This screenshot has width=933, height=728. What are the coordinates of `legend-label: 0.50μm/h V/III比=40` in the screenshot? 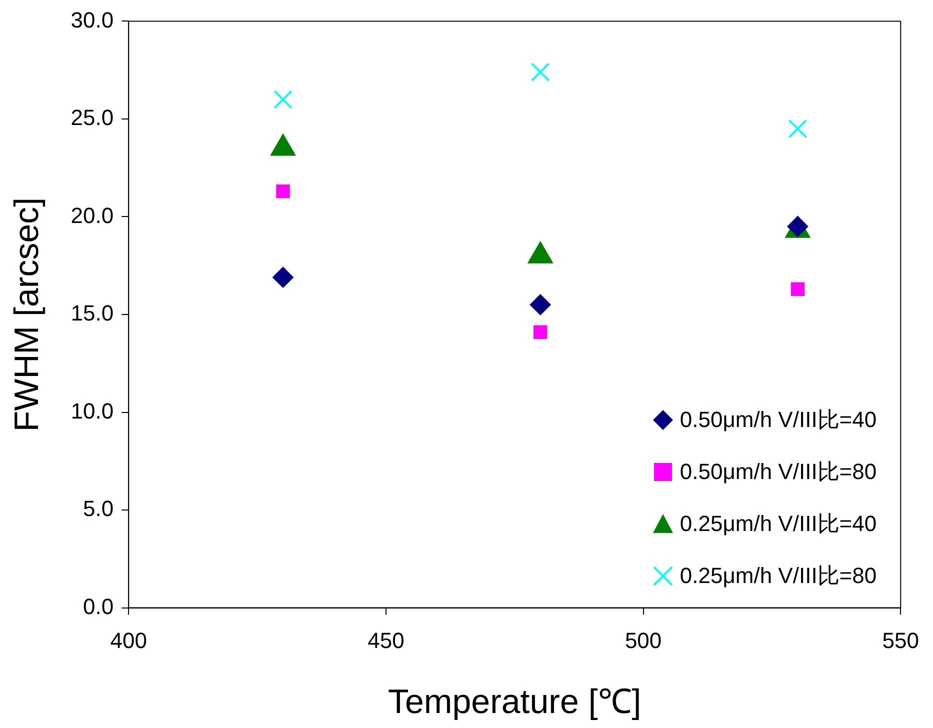 It's located at (778, 420).